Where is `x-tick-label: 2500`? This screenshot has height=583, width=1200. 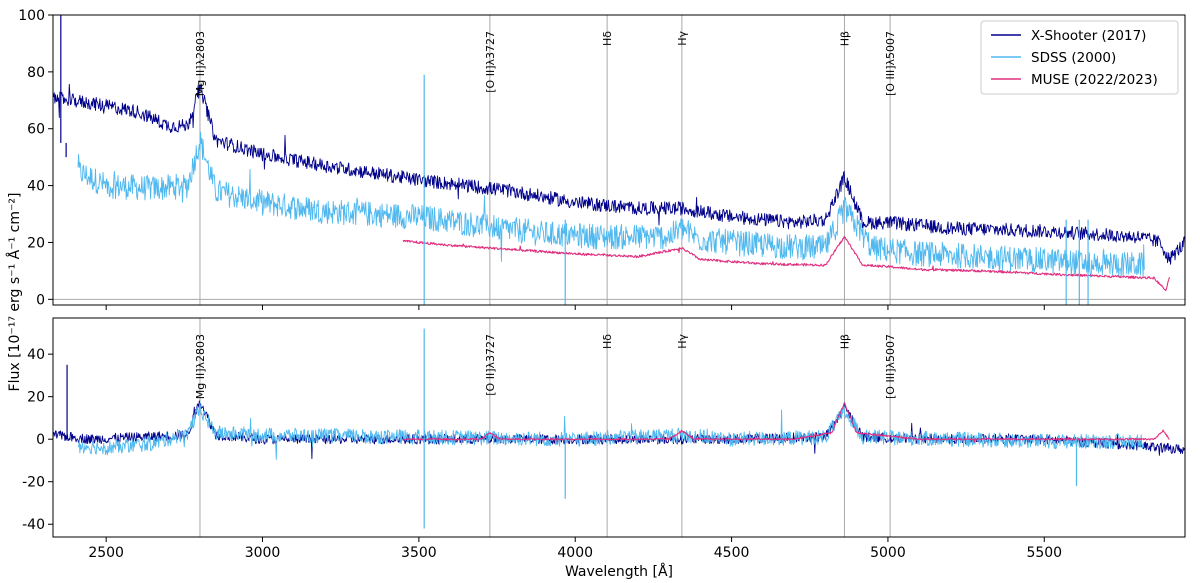
x-tick-label: 2500 is located at coordinates (106, 553).